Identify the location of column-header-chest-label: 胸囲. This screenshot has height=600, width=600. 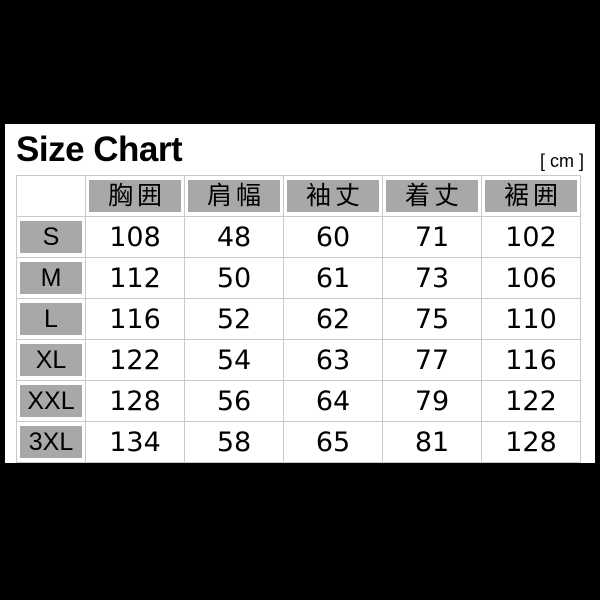
(135, 196).